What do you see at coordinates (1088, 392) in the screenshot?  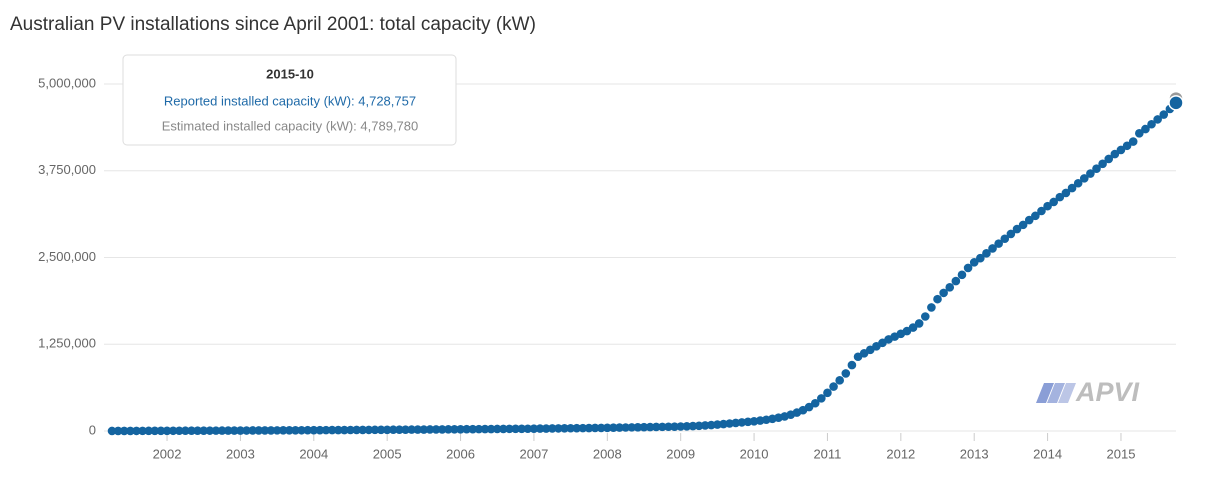 I see `logo: APVI` at bounding box center [1088, 392].